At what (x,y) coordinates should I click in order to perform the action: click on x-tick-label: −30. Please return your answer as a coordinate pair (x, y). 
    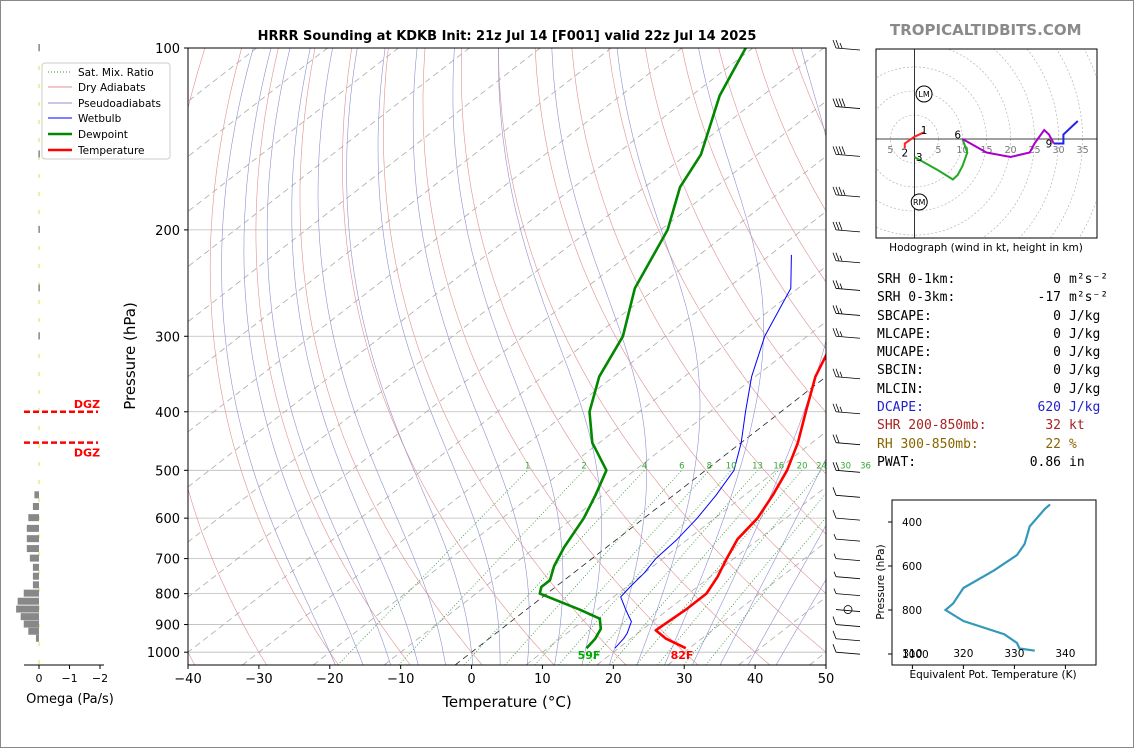
    Looking at the image, I should click on (258, 679).